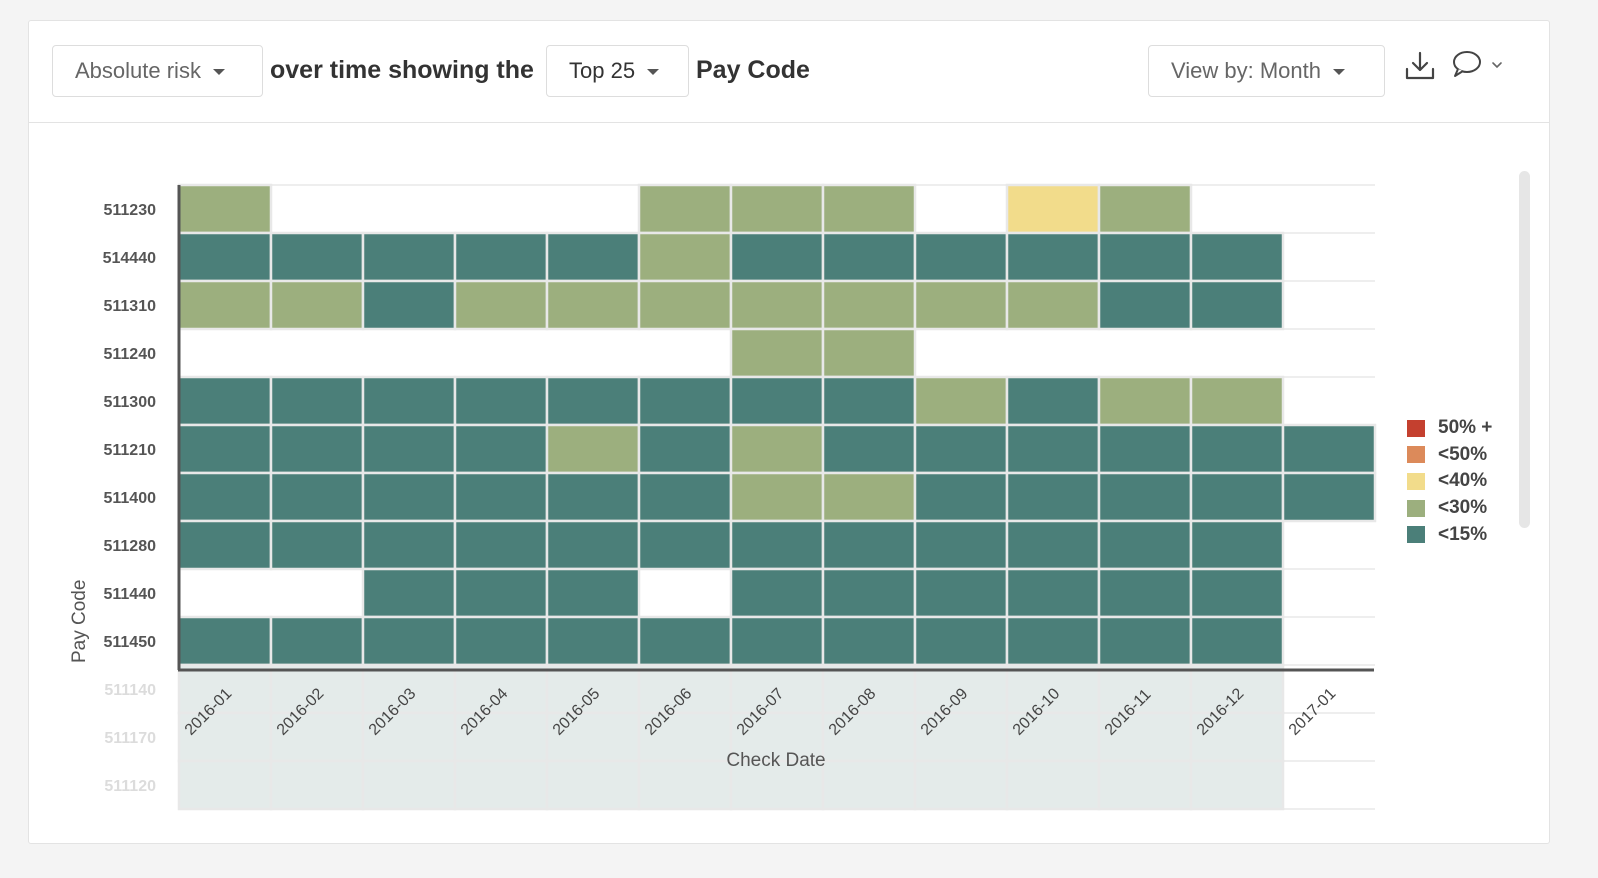  Describe the element at coordinates (617, 71) in the screenshot. I see `top-n-dropdown: Top 25` at that location.